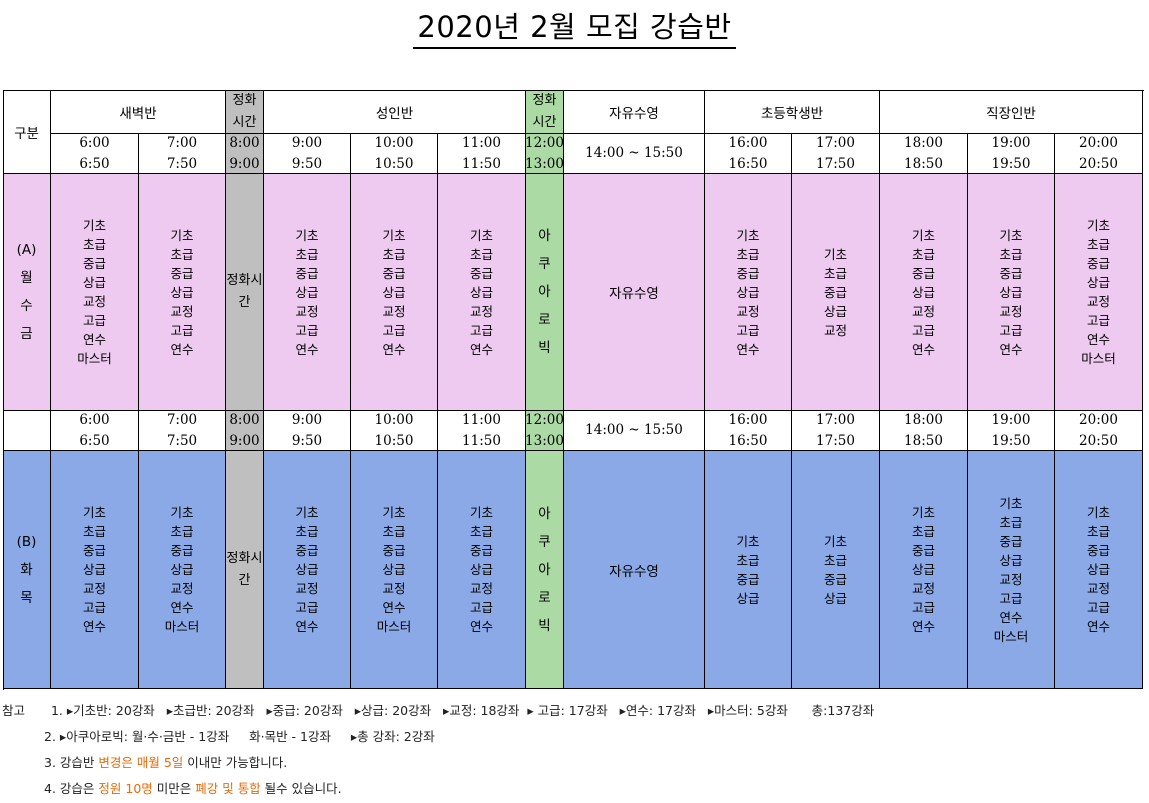  Describe the element at coordinates (306, 569) in the screenshot. I see `section_b-class-list-c3: 기초 초급 중급 상급 교정 고급 연수` at that location.